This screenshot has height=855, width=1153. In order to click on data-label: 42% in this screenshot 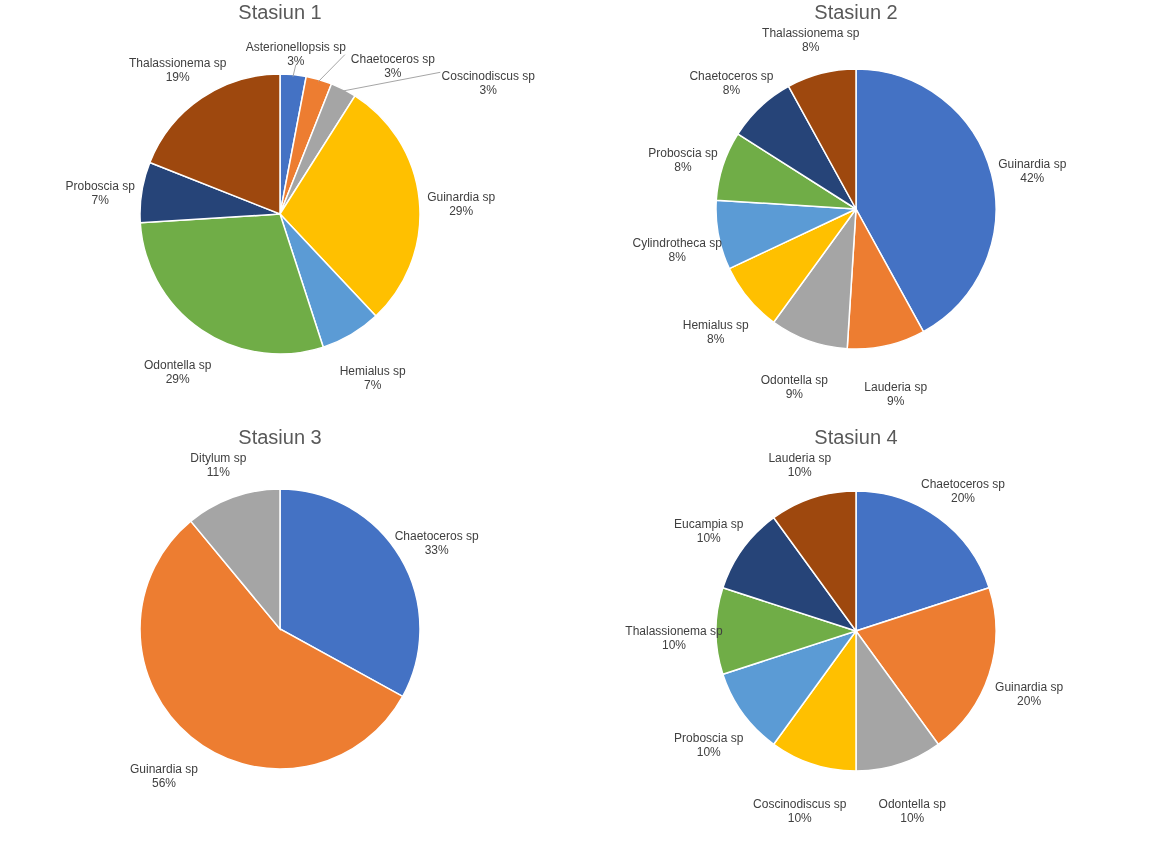, I will do `click(1032, 177)`.